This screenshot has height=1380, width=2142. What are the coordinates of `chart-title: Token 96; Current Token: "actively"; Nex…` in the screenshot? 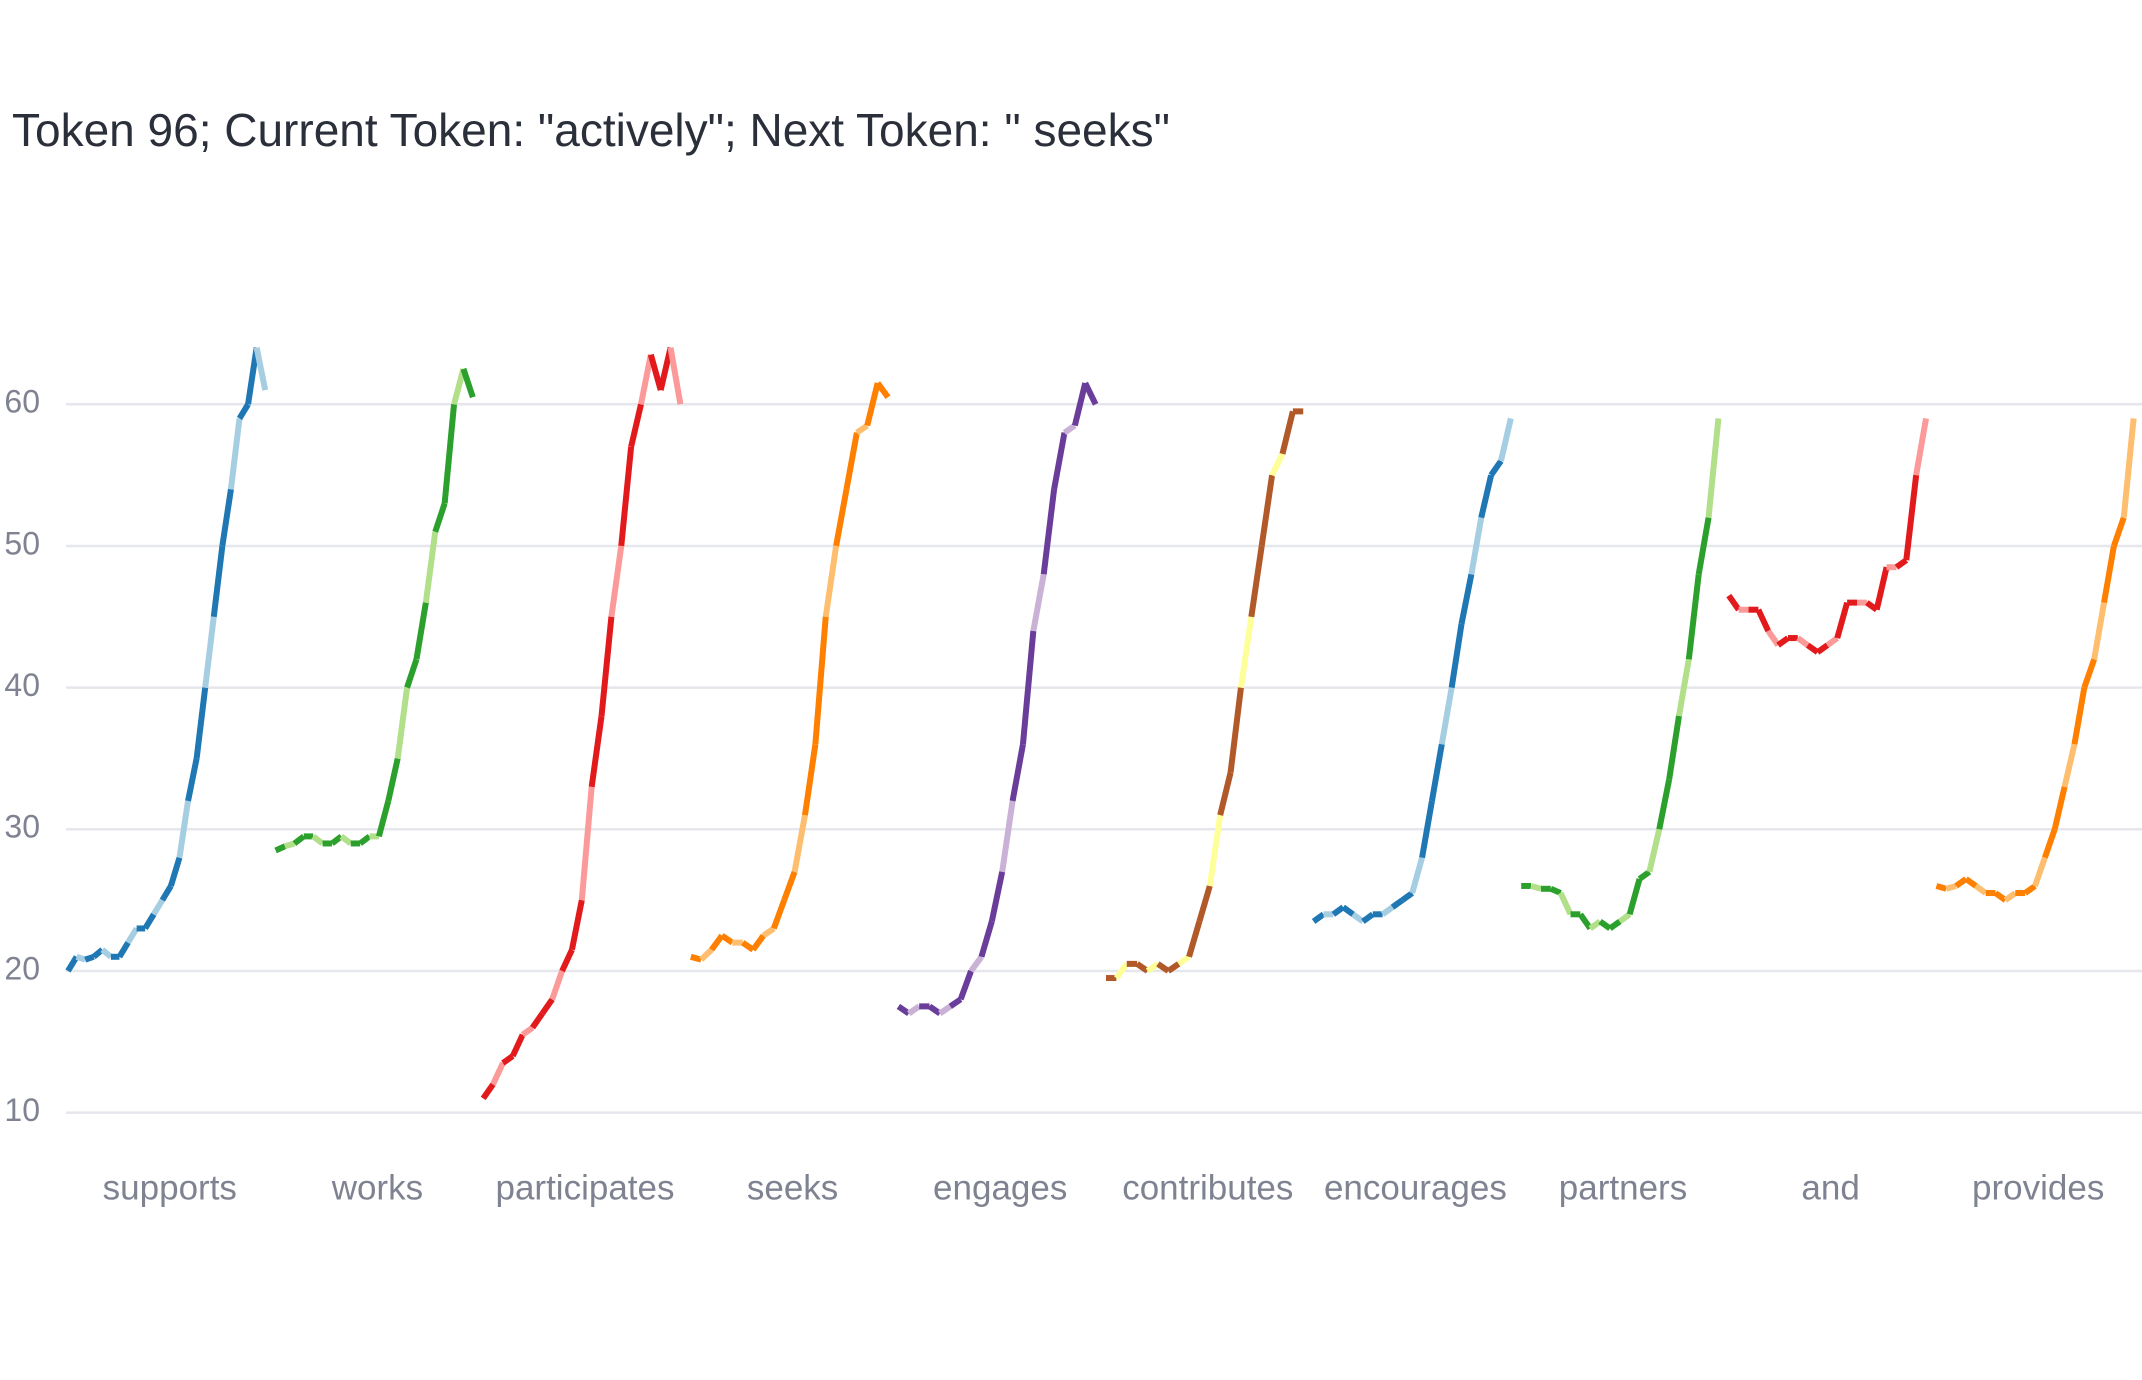 It's located at (591, 130).